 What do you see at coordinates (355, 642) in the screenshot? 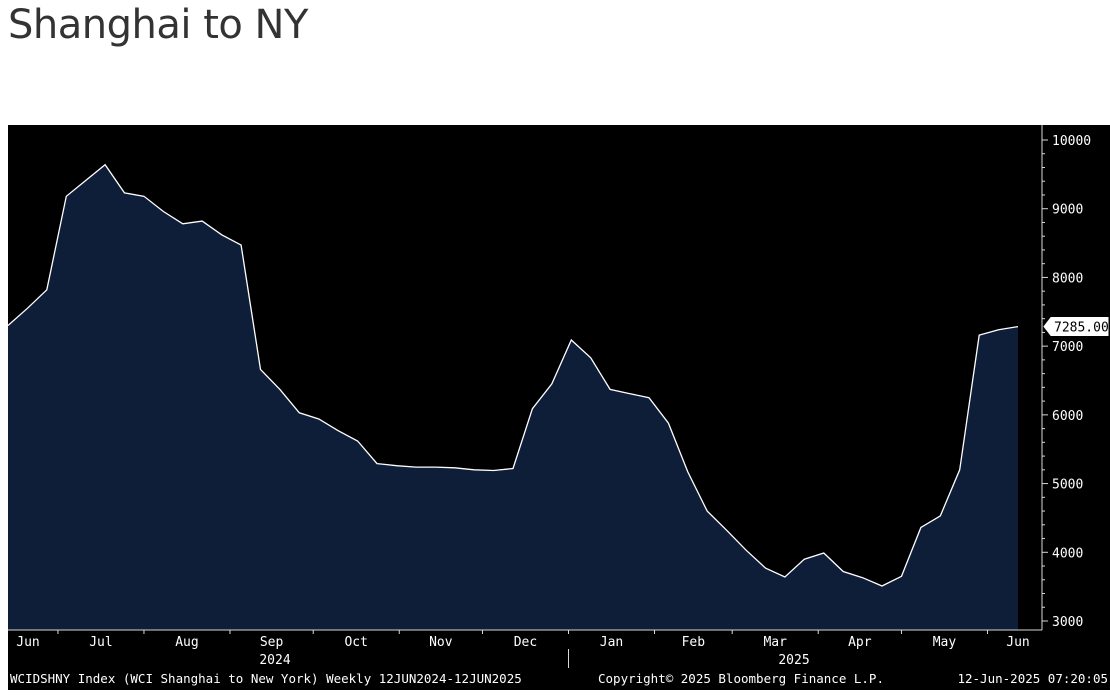
I see `x-tick-label: Oct` at bounding box center [355, 642].